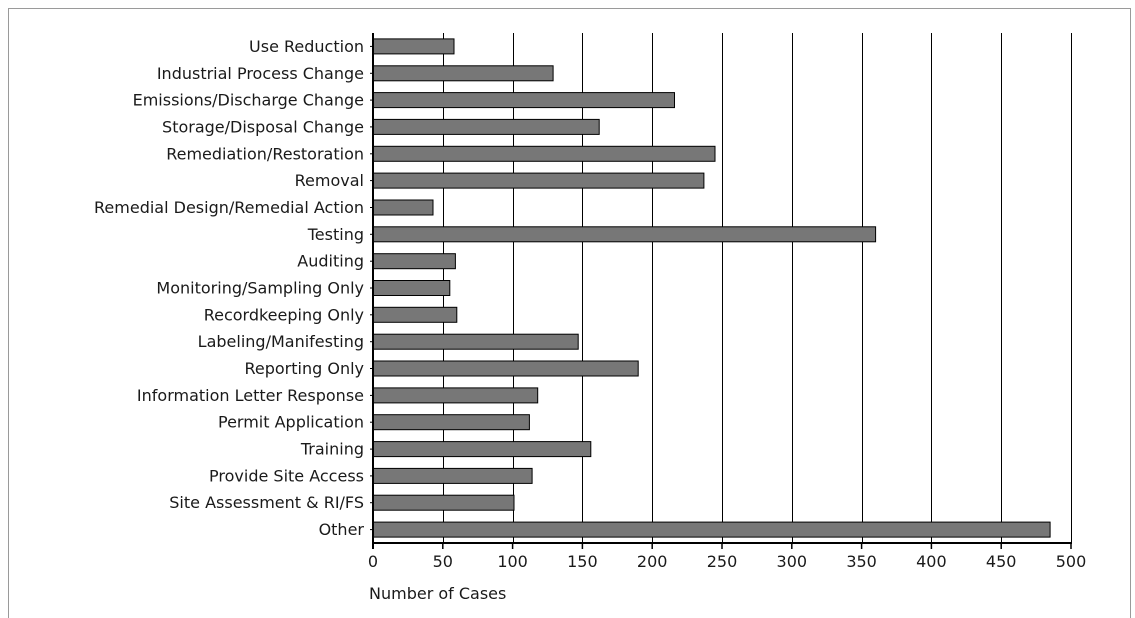 Image resolution: width=1135 pixels, height=618 pixels. Describe the element at coordinates (263, 126) in the screenshot. I see `category-label: Storage/Disposal Change` at that location.